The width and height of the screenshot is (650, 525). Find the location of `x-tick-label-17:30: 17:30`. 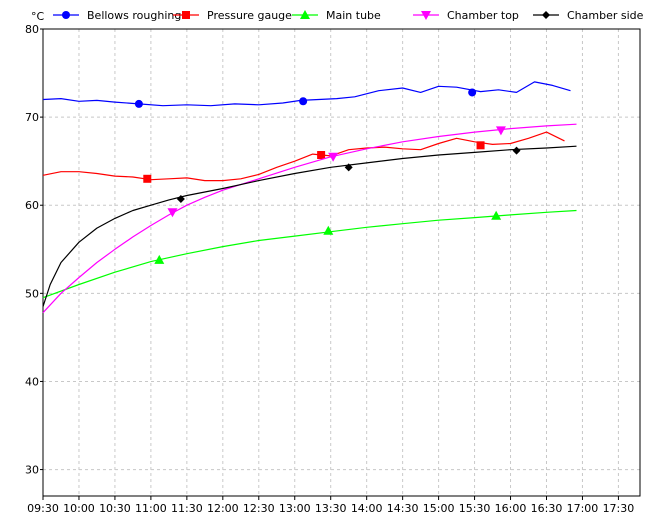

x-tick-label-17:30: 17:30 is located at coordinates (619, 508).